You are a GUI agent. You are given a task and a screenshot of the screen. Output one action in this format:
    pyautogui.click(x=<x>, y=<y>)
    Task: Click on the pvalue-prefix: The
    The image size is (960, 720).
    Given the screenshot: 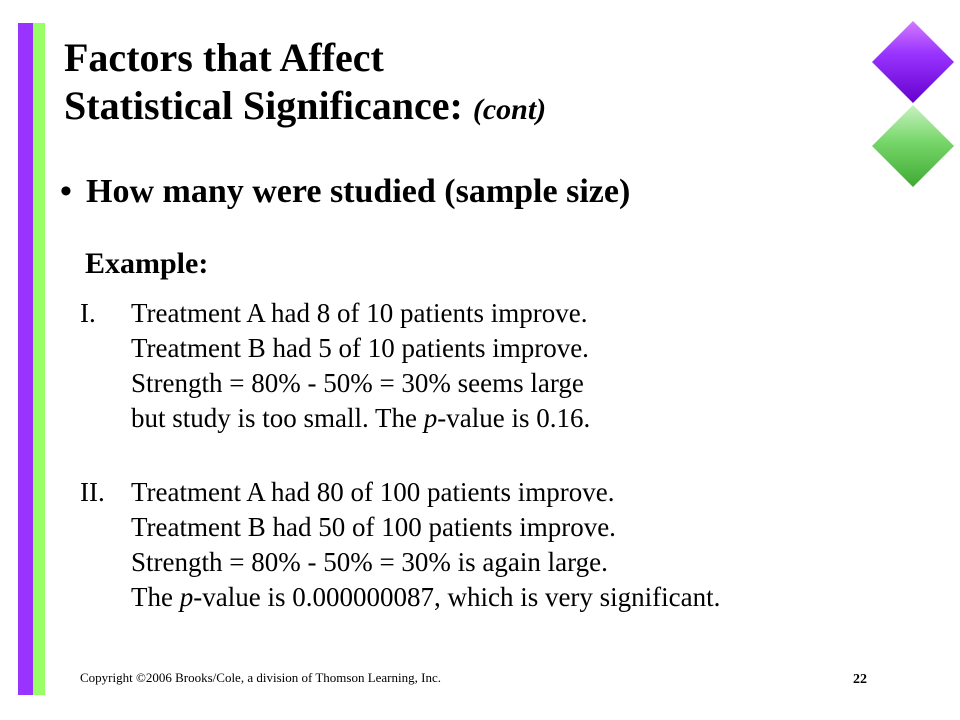 What is the action you would take?
    pyautogui.click(x=155, y=597)
    